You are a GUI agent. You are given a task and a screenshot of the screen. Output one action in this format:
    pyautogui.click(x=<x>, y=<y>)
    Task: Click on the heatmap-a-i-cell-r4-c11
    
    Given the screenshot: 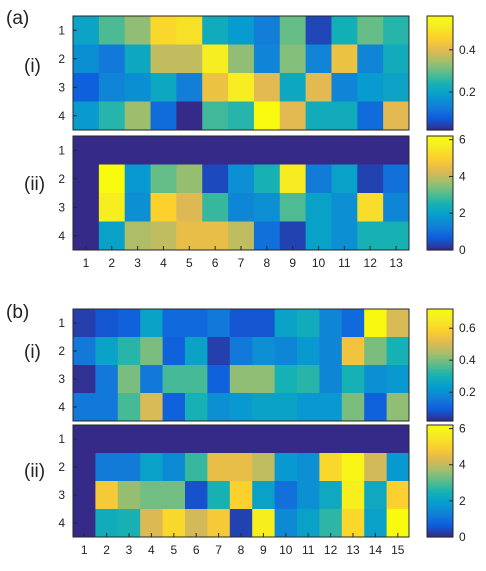 What is the action you would take?
    pyautogui.click(x=344, y=116)
    